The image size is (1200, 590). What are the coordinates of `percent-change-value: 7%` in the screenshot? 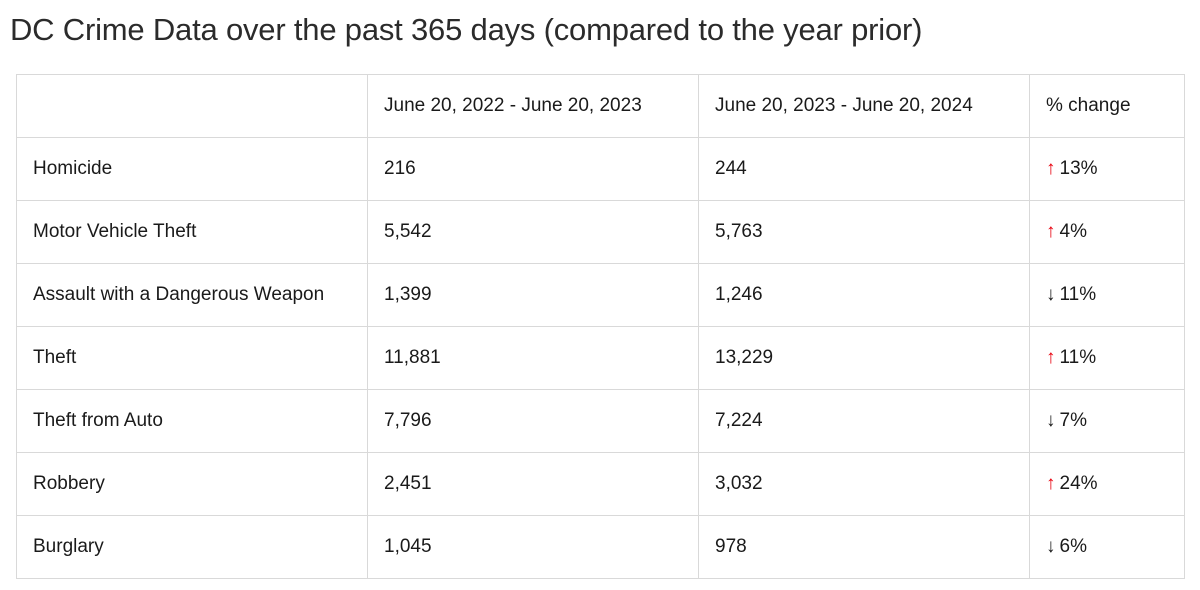 It's located at (1073, 420).